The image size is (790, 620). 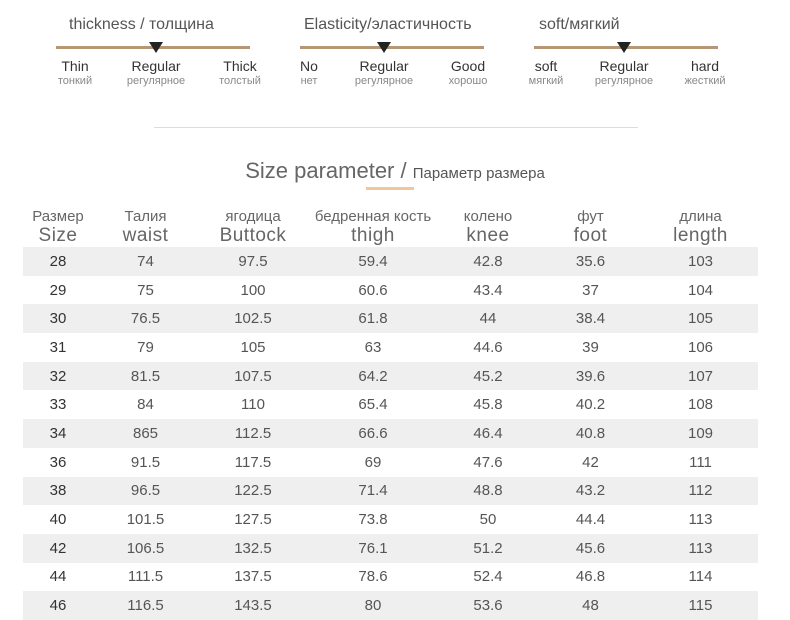 What do you see at coordinates (590, 491) in the screenshot?
I see `table-cell: 43.2` at bounding box center [590, 491].